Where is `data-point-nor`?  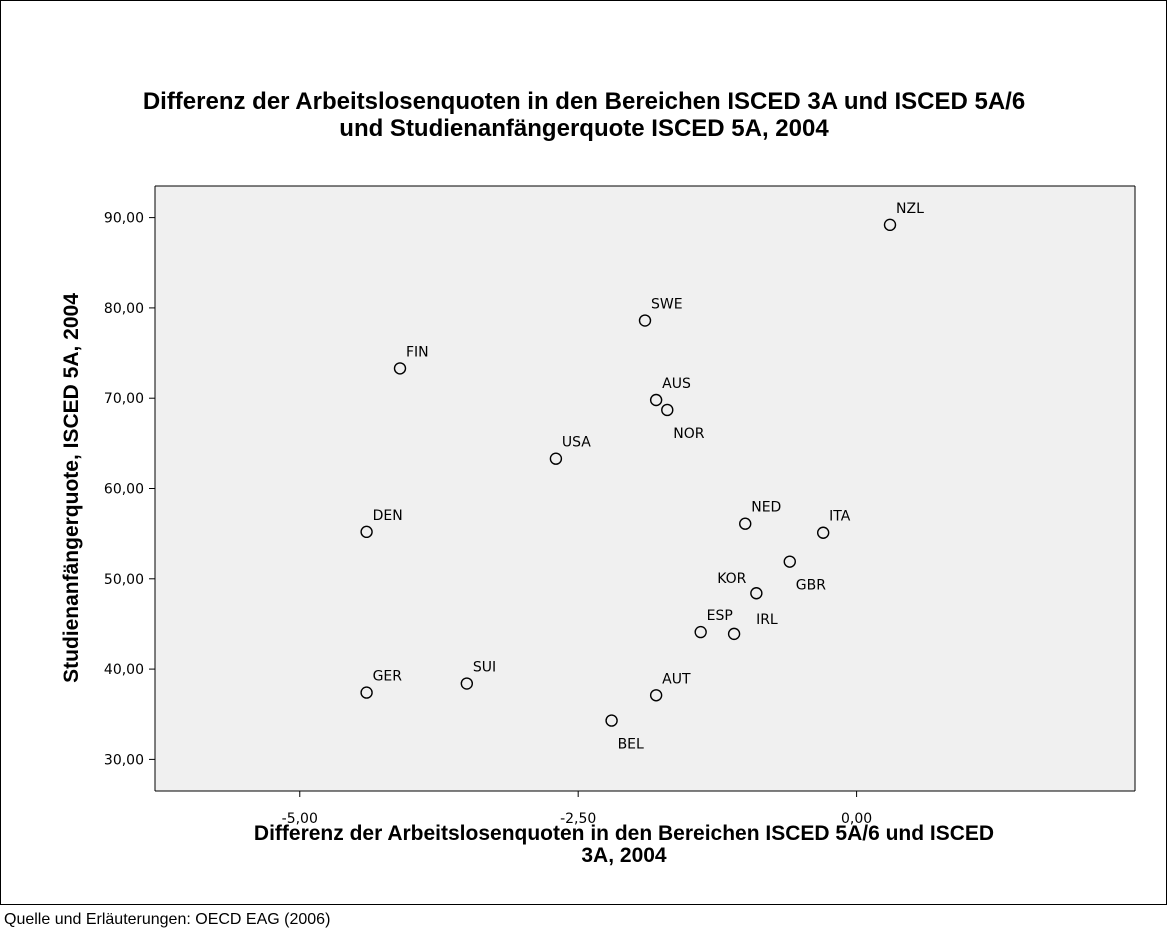 data-point-nor is located at coordinates (667, 410).